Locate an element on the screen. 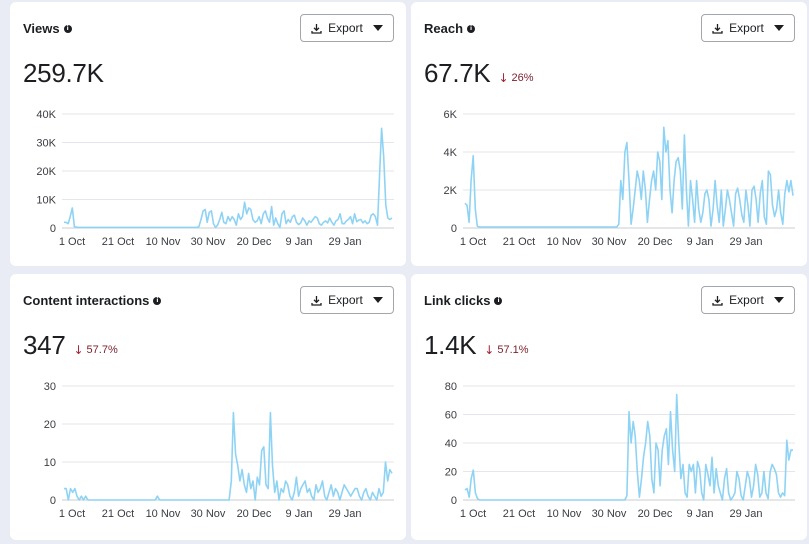 This screenshot has width=809, height=544. card-title-text: Views is located at coordinates (41, 28).